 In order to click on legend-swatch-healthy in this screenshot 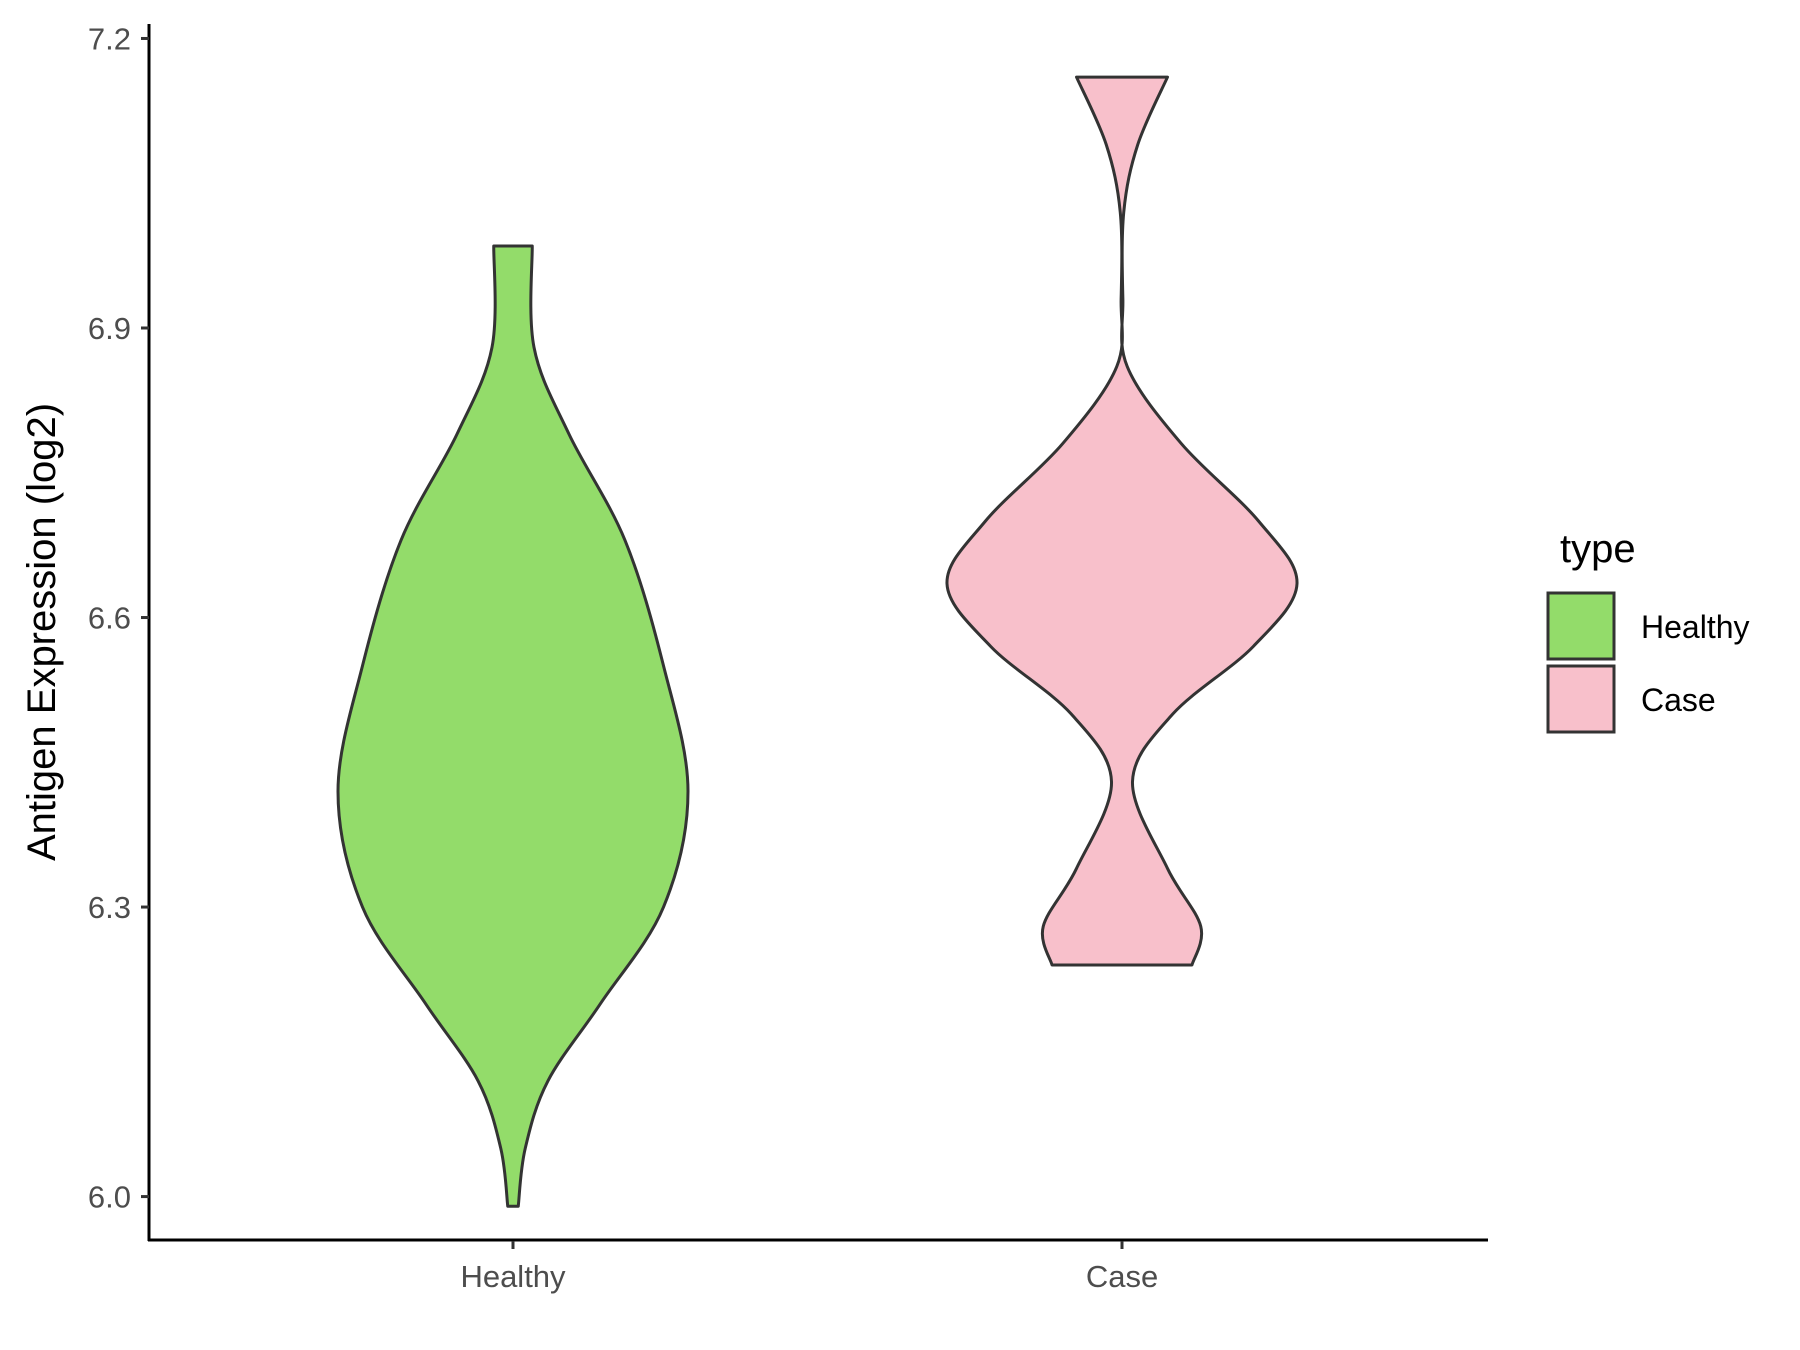, I will do `click(1581, 626)`.